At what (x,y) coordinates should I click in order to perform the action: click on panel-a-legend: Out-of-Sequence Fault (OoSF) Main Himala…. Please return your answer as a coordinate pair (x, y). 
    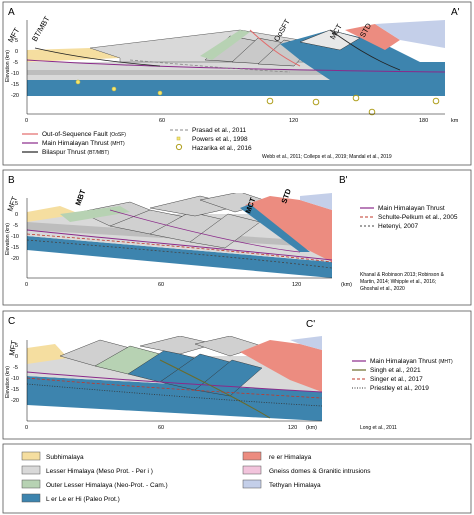
    Looking at the image, I should click on (207, 143).